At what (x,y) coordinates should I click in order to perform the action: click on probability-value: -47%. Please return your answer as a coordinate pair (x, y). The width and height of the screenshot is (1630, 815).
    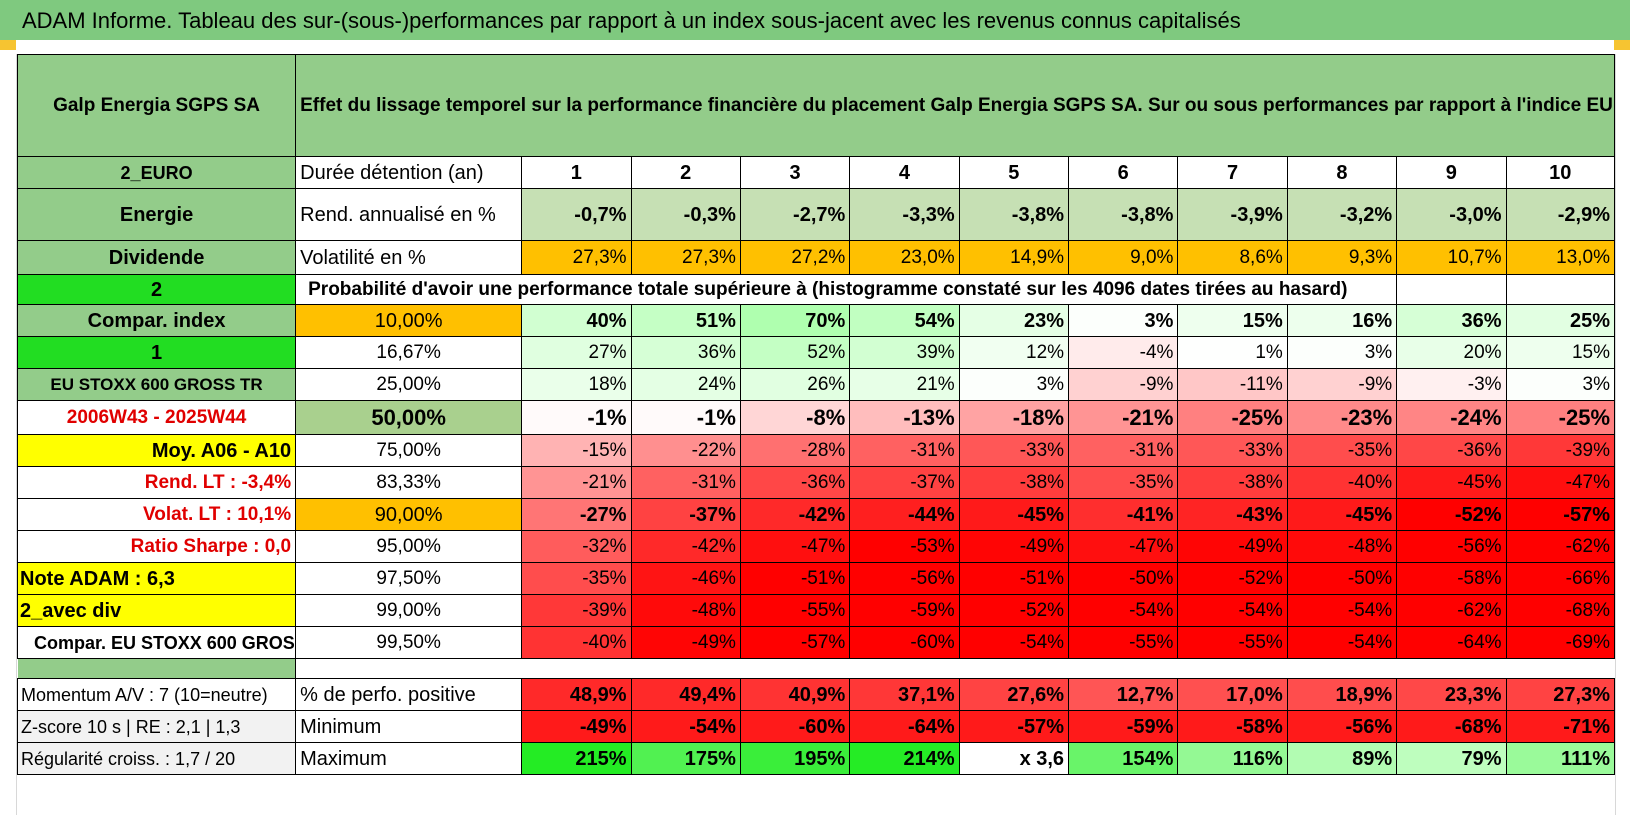
    Looking at the image, I should click on (1560, 482).